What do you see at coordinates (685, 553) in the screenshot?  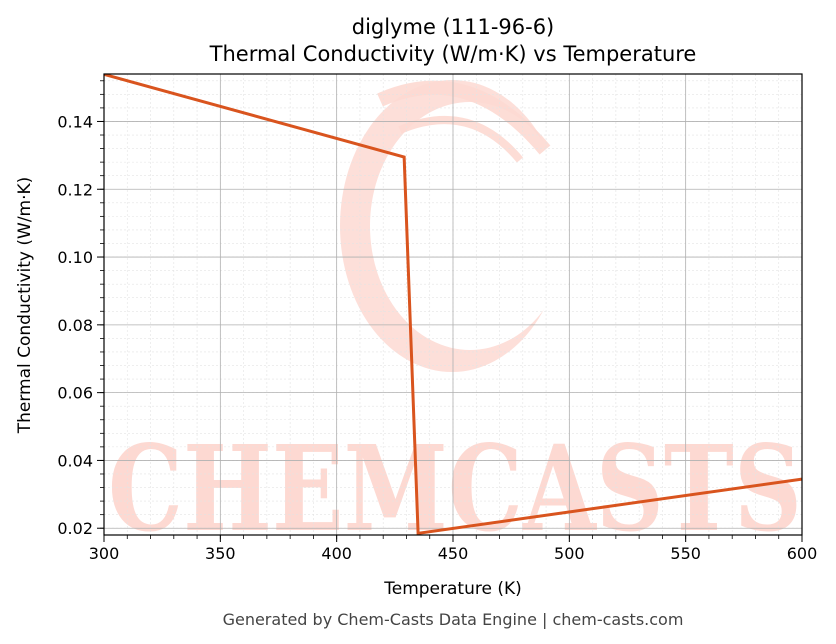 I see `x-tick-label: 550` at bounding box center [685, 553].